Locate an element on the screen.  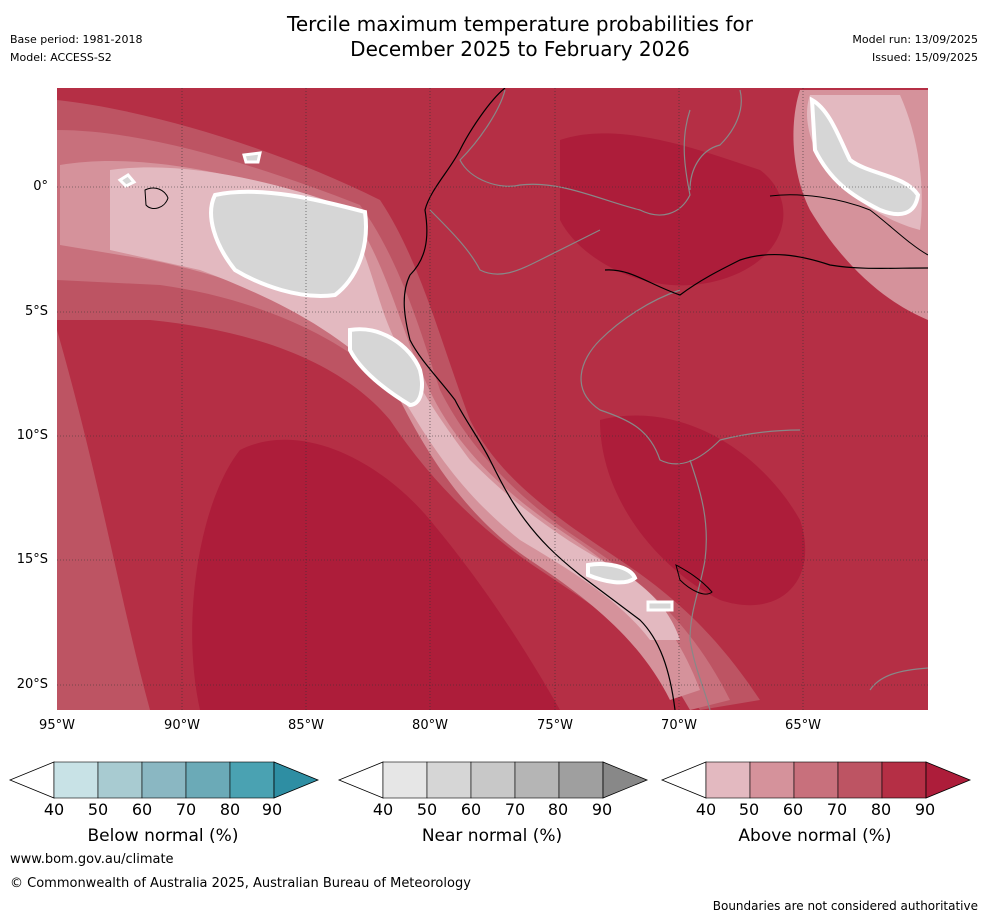
field-core-interior is located at coordinates (703, 510).